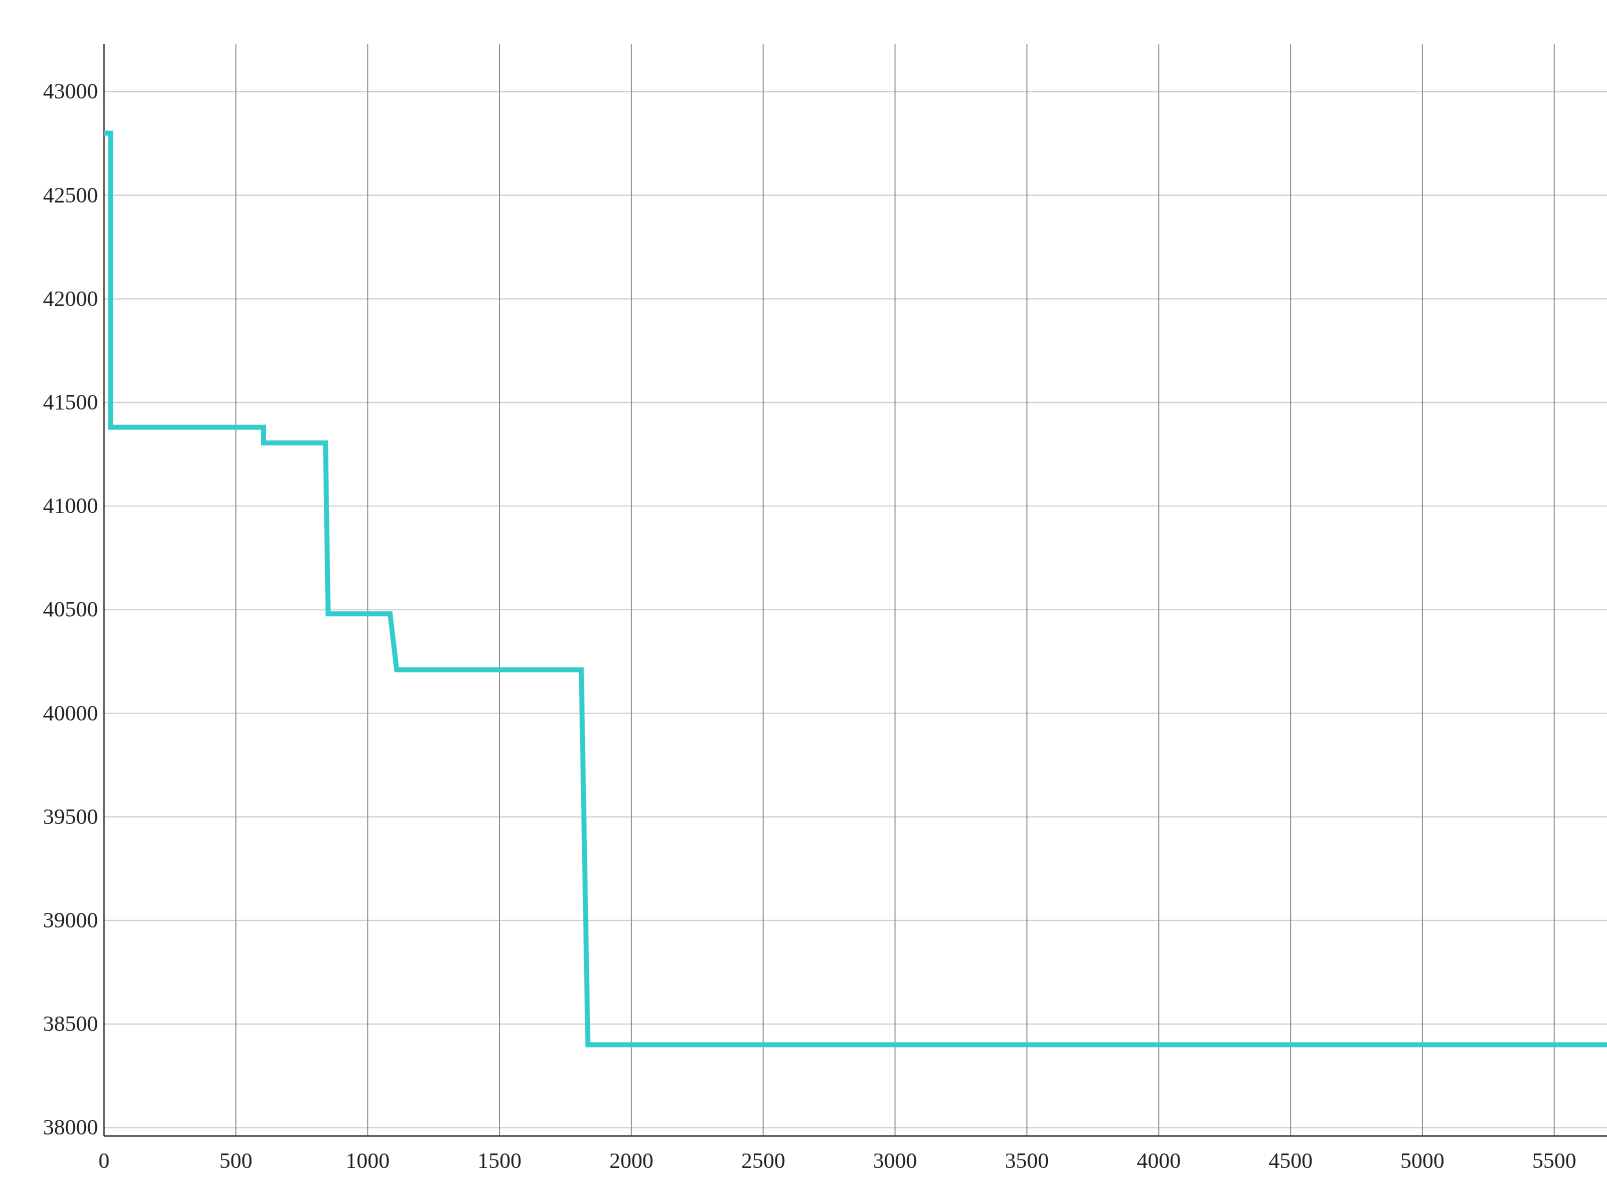 This screenshot has width=1607, height=1183. I want to click on y-tick-label: 42000, so click(70, 298).